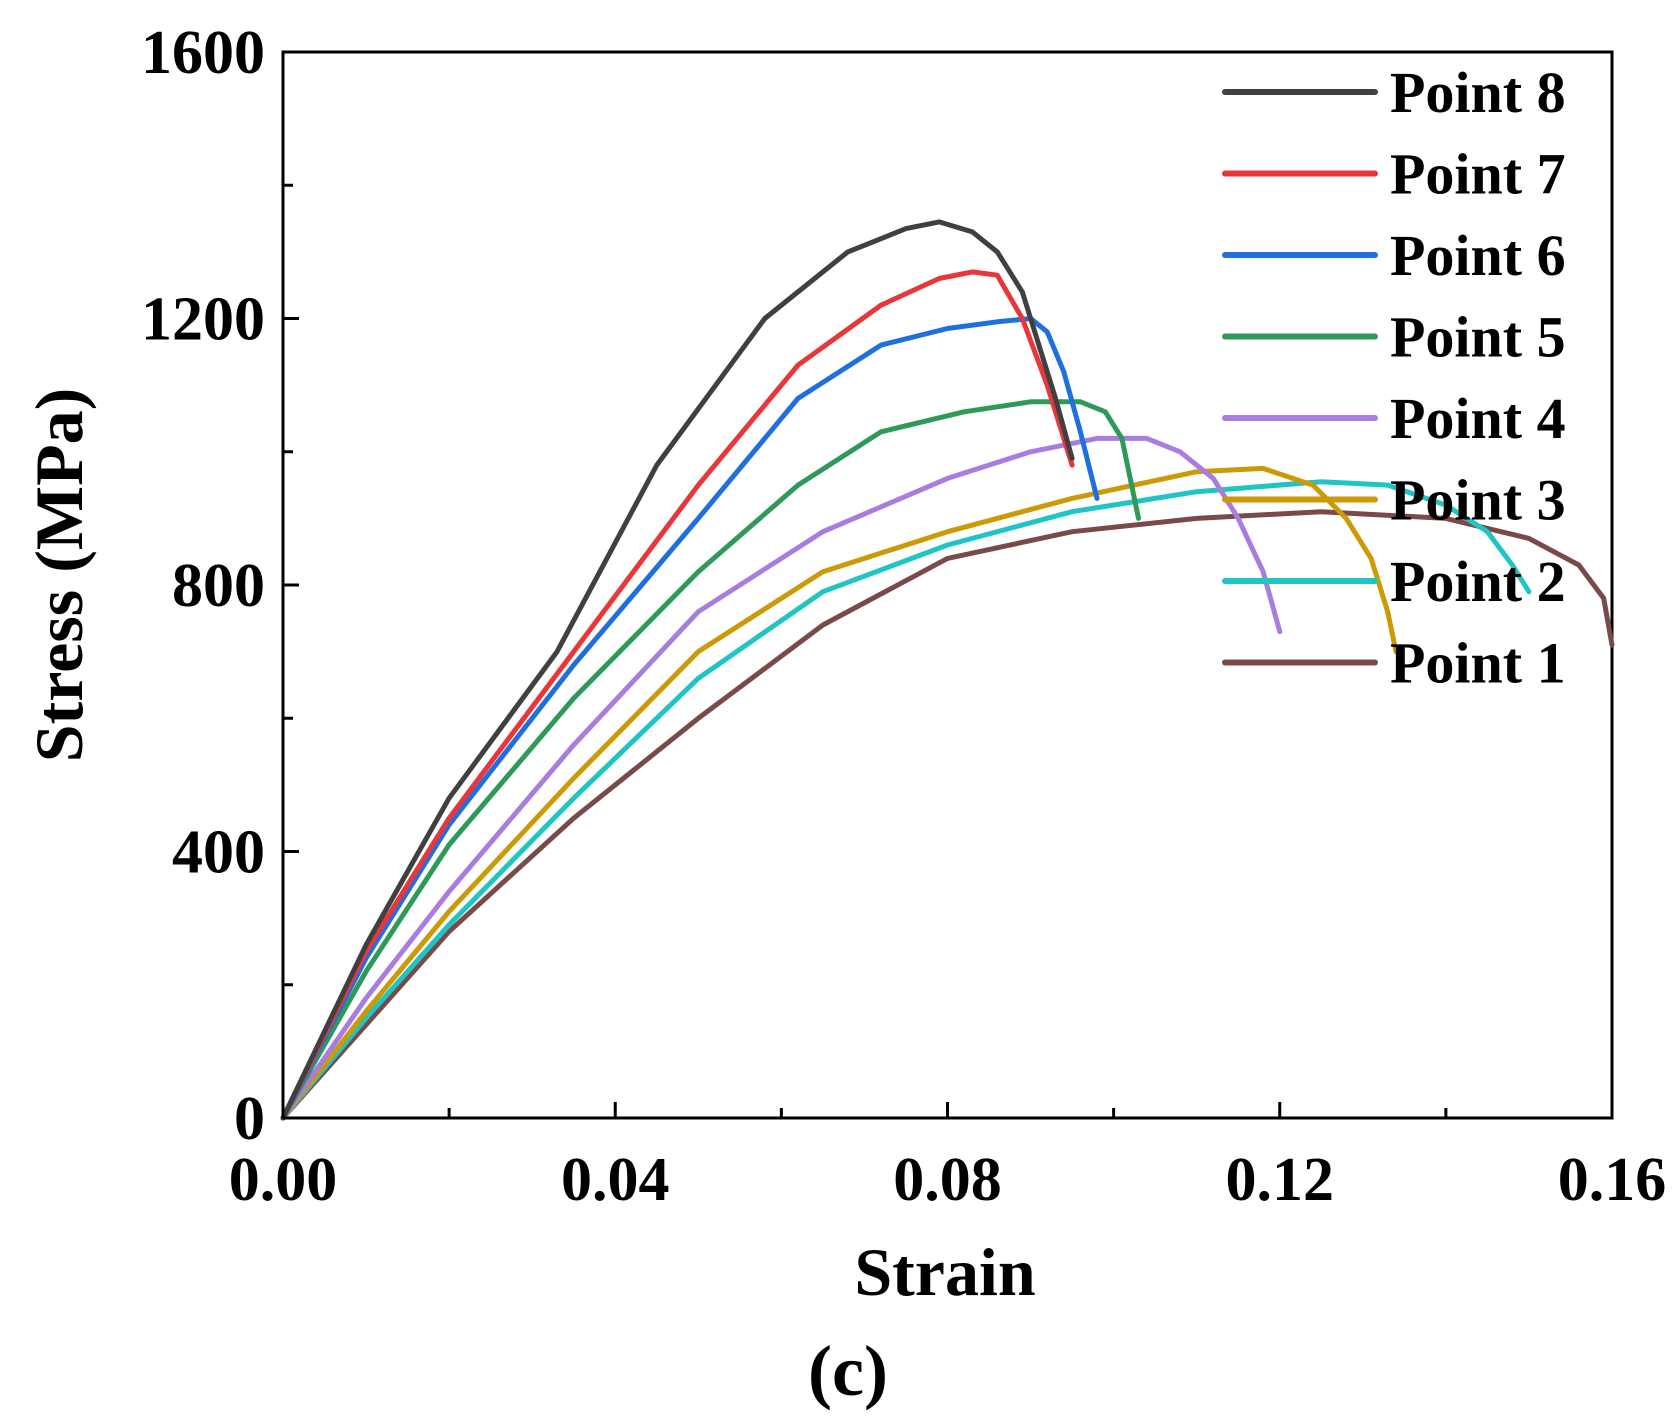  What do you see at coordinates (1478, 337) in the screenshot?
I see `legend-label: Point 5` at bounding box center [1478, 337].